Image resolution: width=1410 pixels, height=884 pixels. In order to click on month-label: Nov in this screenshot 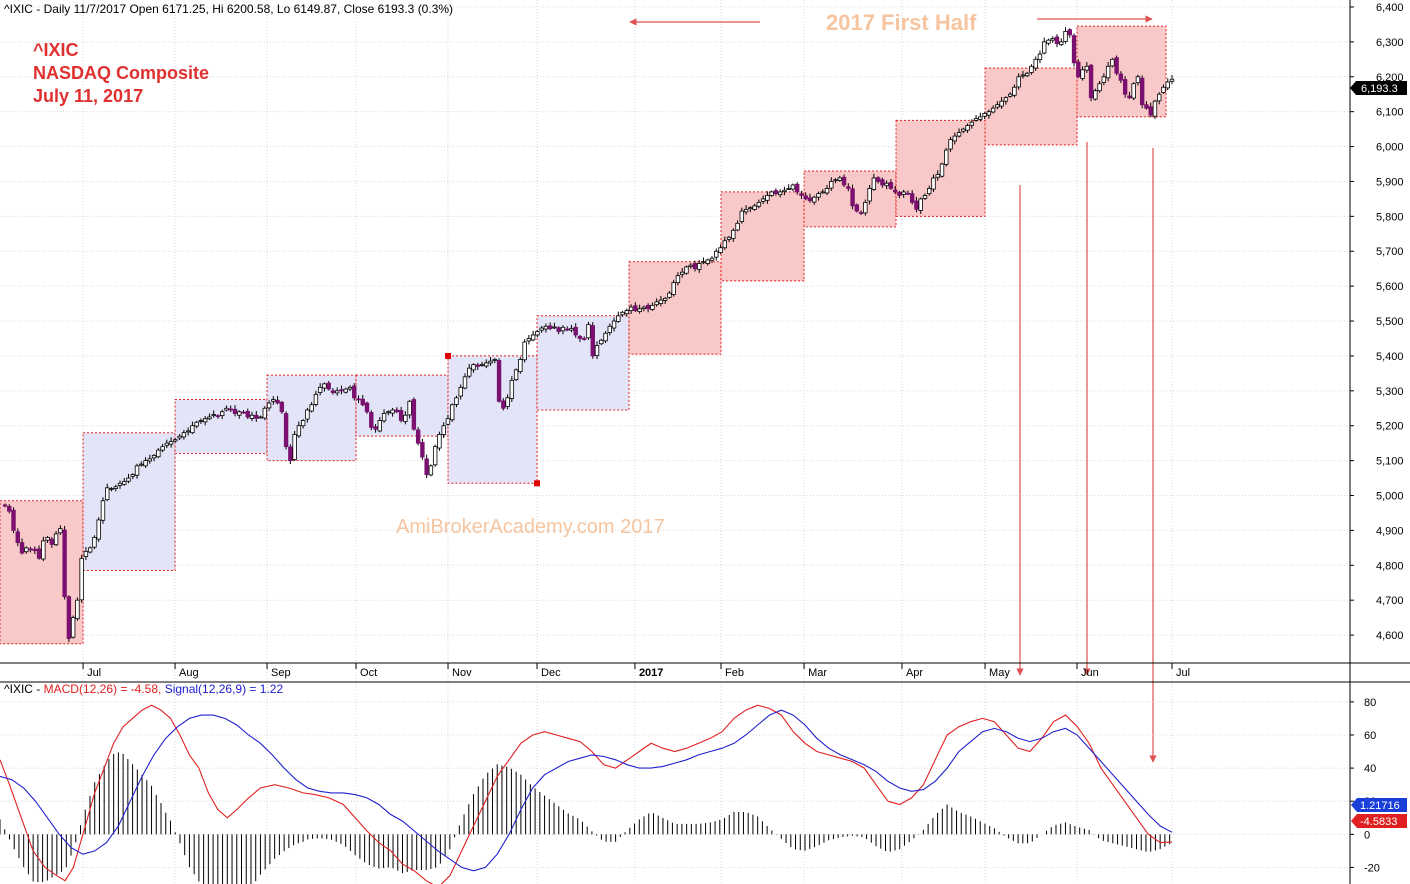, I will do `click(462, 673)`.